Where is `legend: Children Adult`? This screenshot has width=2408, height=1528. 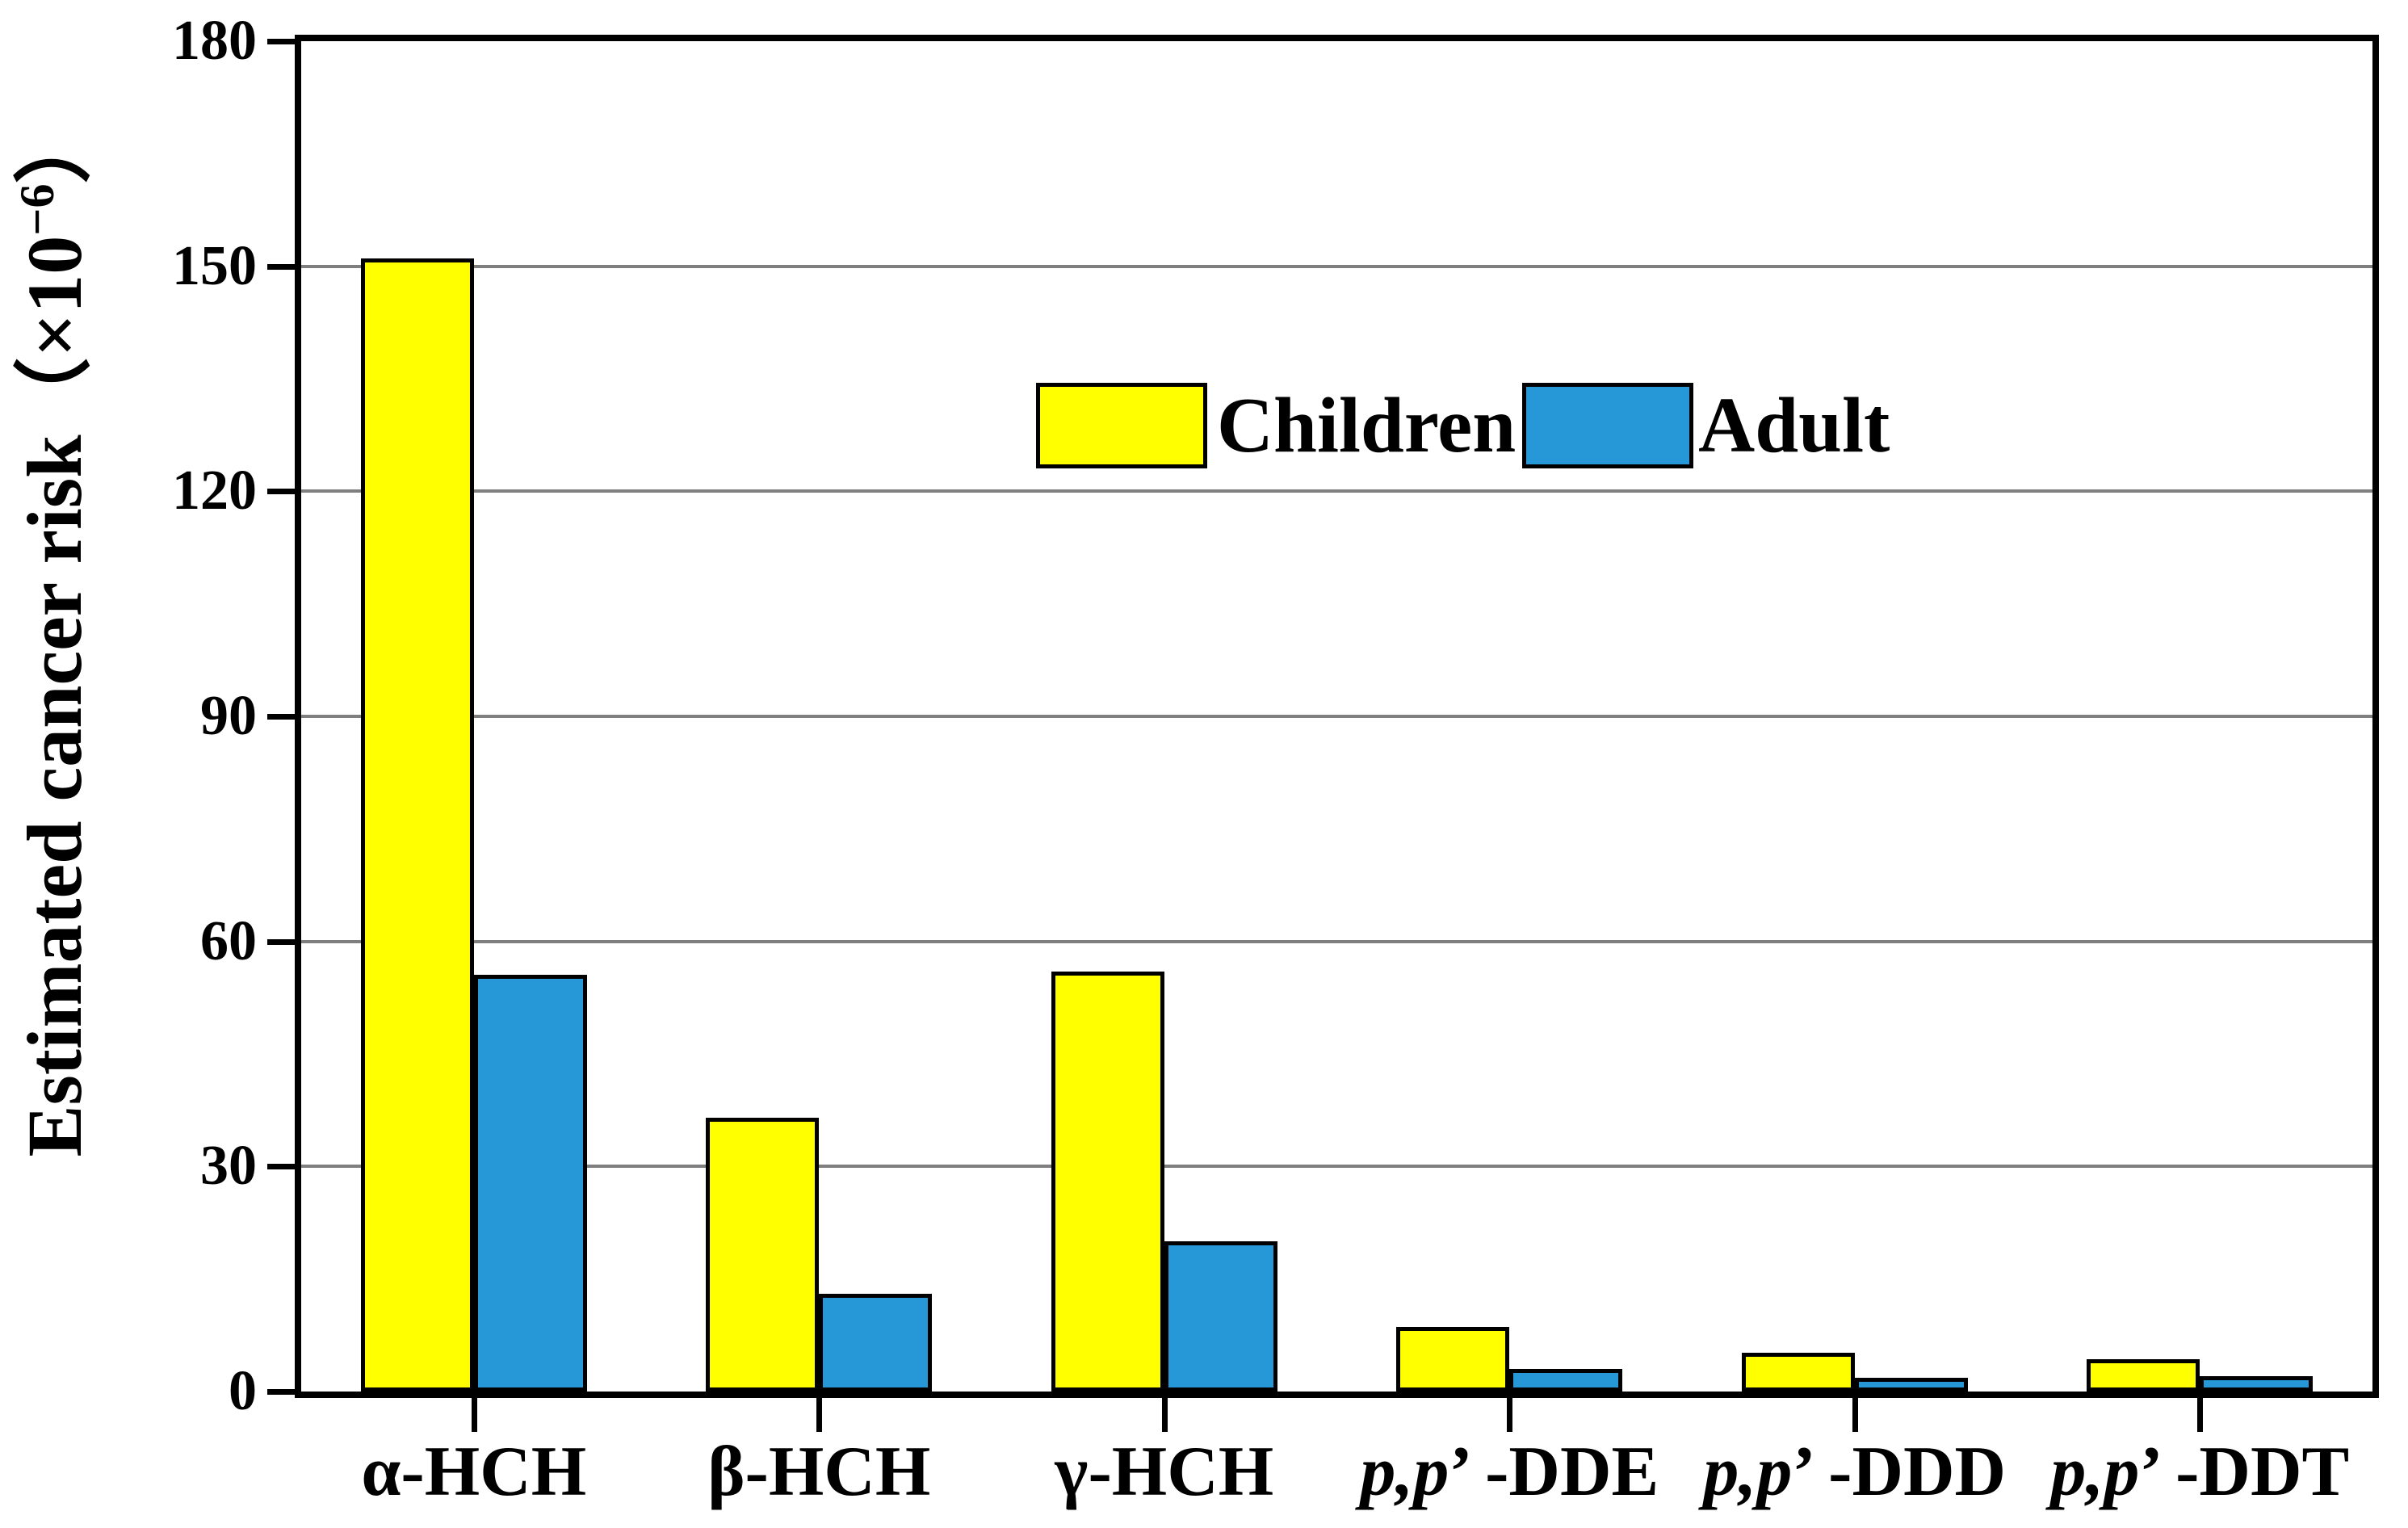 legend: Children Adult is located at coordinates (1466, 426).